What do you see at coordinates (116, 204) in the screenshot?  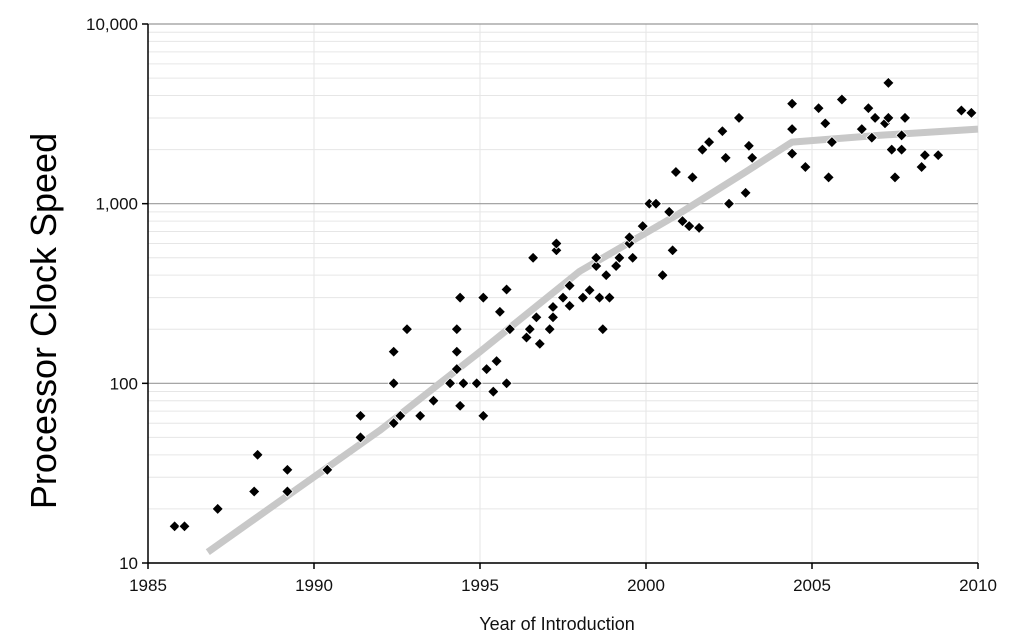 I see `y-tick-label: 1,000` at bounding box center [116, 204].